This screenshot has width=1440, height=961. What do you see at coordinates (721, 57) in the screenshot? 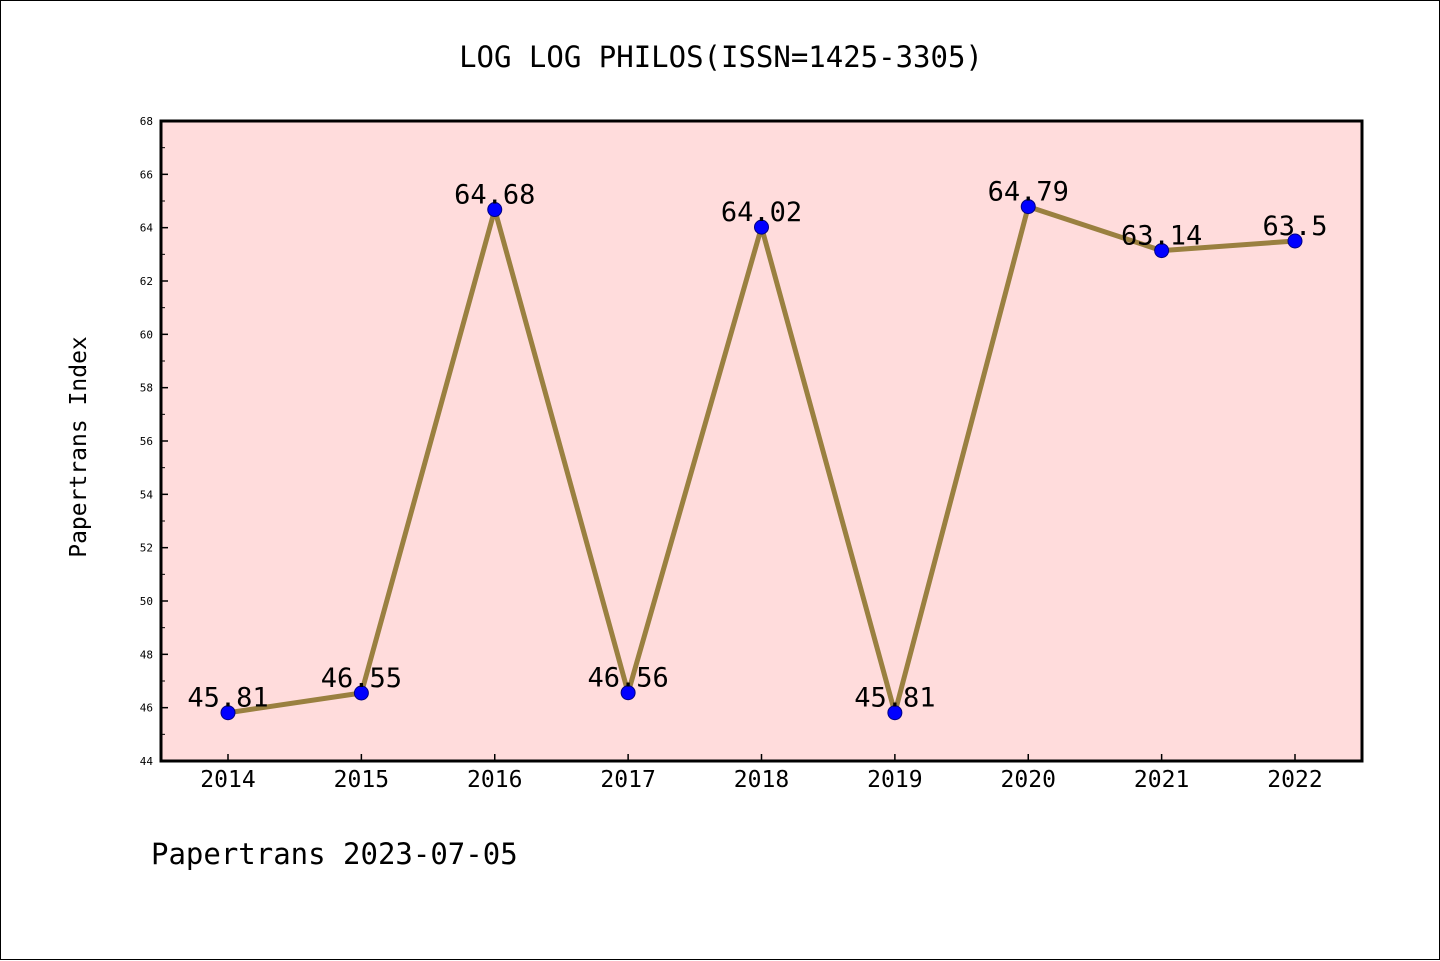
I see `chart-title: LOG LOG PHILOS(ISSN=1425-3305)` at bounding box center [721, 57].